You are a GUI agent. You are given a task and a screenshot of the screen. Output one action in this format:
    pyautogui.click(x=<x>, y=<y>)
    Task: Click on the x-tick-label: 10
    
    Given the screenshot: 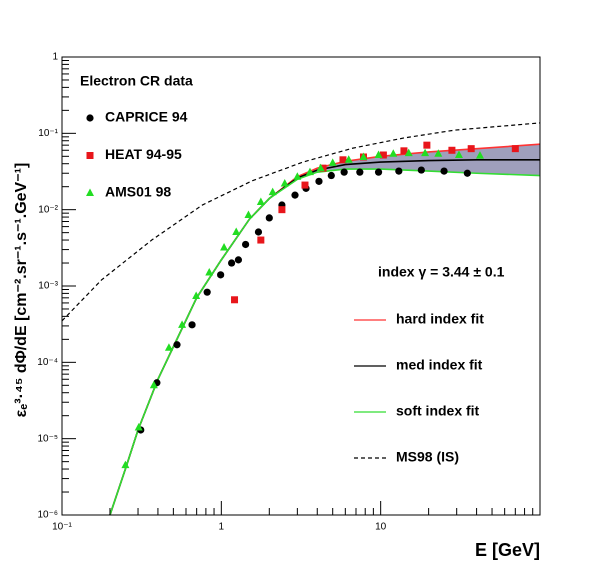 What is the action you would take?
    pyautogui.click(x=381, y=527)
    